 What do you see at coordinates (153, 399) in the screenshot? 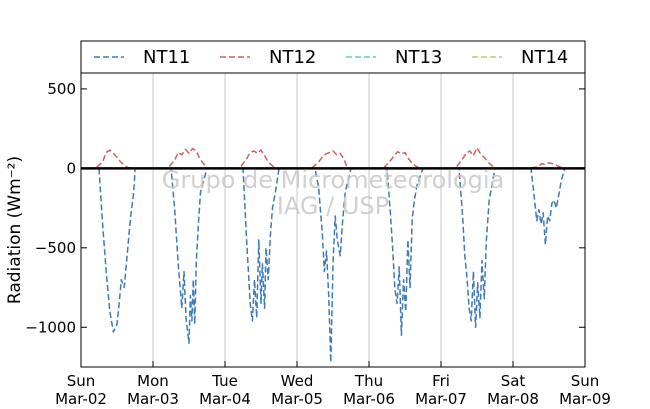
I see `x-tick-label-date: Mar-03` at bounding box center [153, 399].